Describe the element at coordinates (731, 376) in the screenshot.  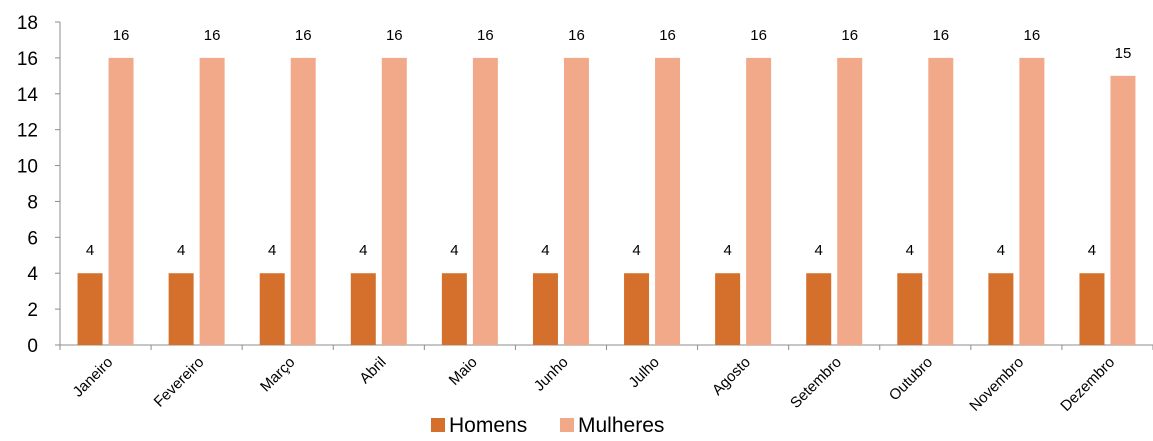
I see `x-tick-label: Agosto` at that location.